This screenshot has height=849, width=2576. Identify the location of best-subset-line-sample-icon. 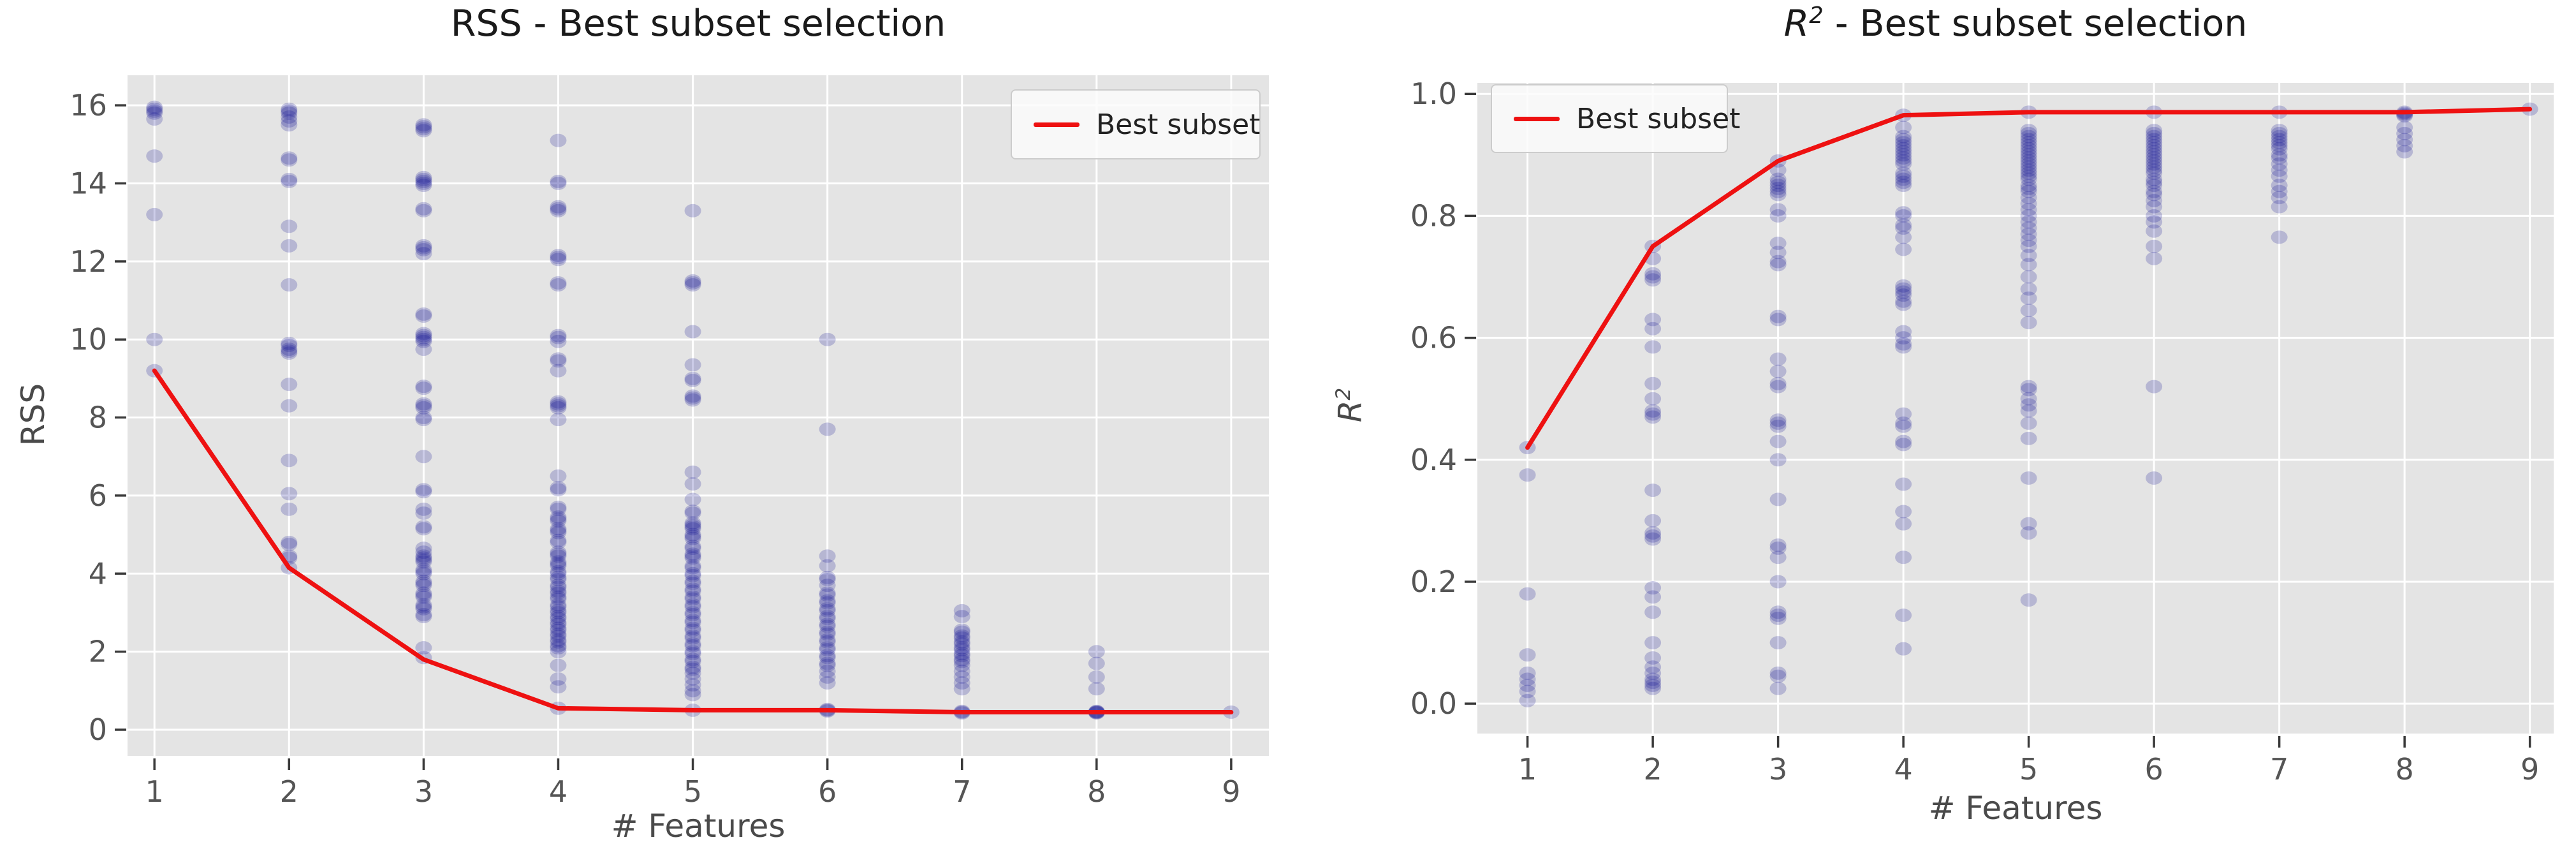
(1537, 118).